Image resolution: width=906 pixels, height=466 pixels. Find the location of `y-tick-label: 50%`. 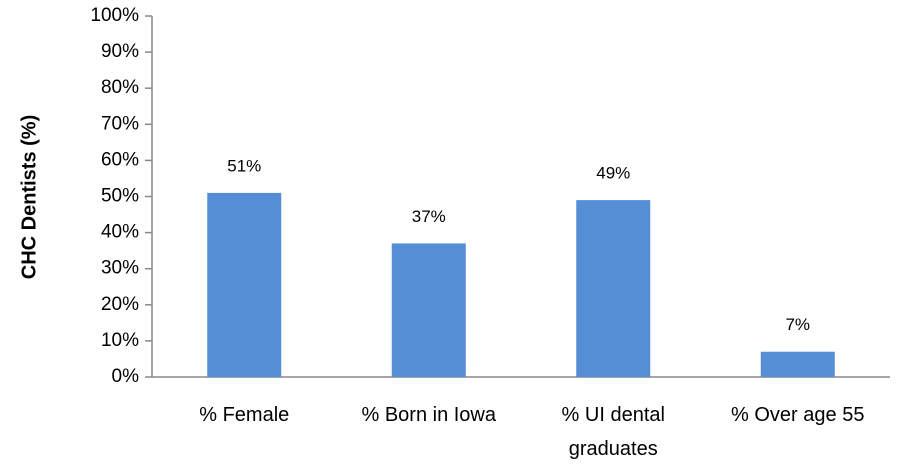

y-tick-label: 50% is located at coordinates (120, 196).